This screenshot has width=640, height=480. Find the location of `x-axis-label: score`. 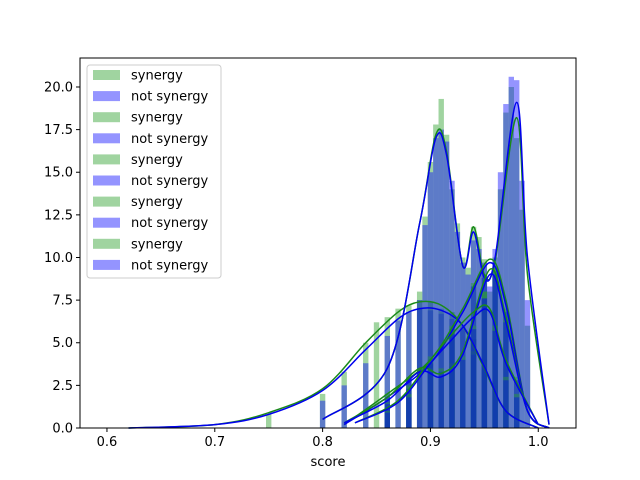

x-axis-label: score is located at coordinates (328, 462).